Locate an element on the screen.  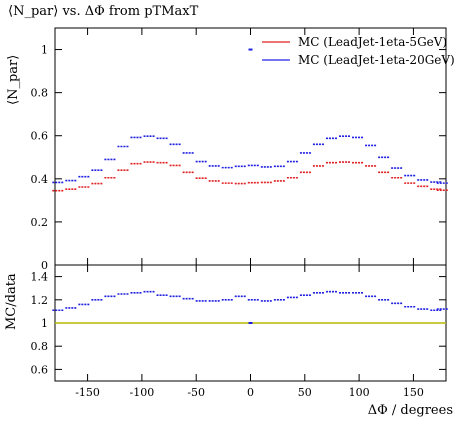
x-tick-label: 0 is located at coordinates (250, 392).